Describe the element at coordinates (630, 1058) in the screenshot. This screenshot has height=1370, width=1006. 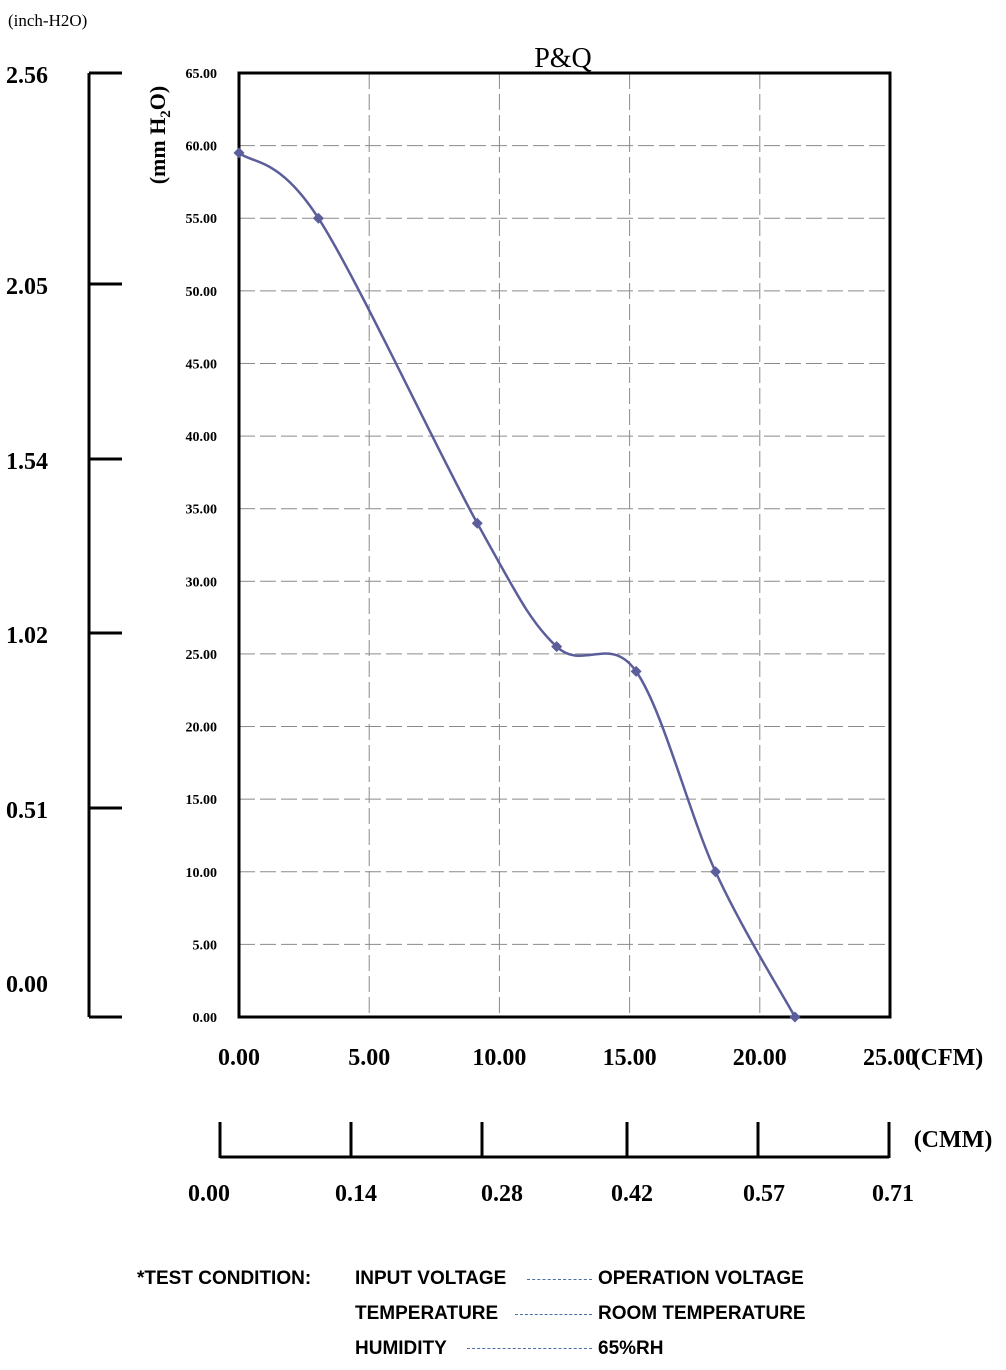
I see `x-tick-label: 15.00` at that location.